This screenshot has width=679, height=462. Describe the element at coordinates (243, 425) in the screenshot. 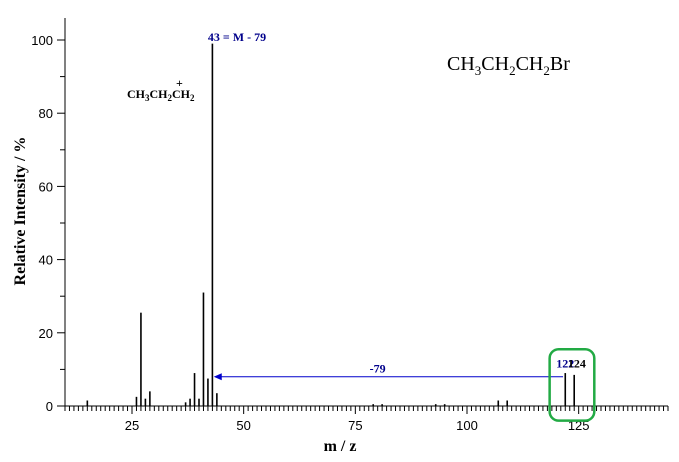

I see `x-tick-label: 50` at that location.